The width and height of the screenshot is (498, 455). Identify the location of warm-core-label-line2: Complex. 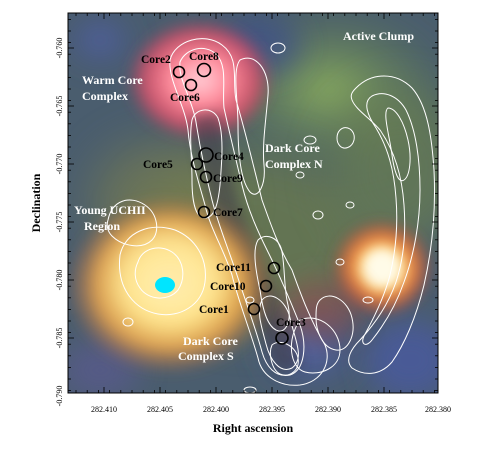
(105, 96).